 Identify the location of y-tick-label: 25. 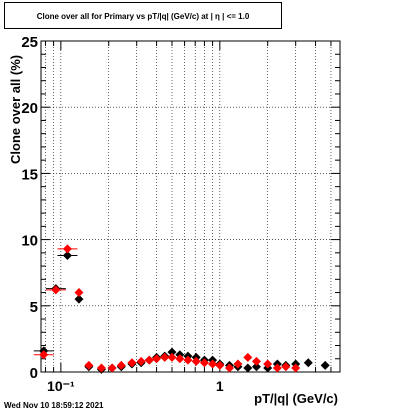
(29, 42).